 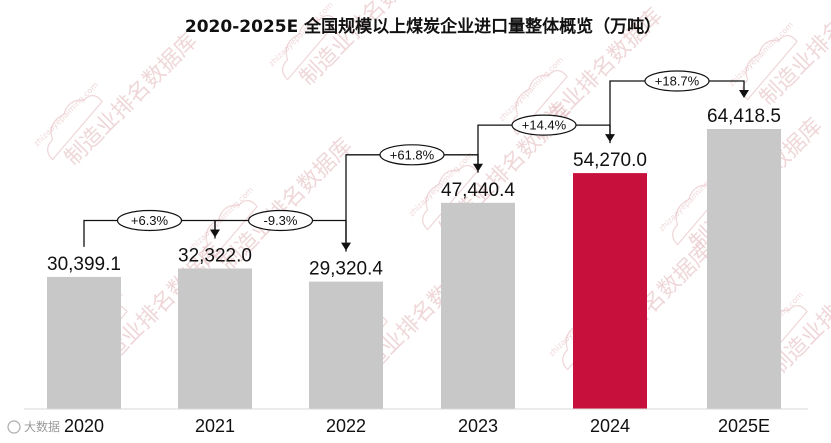 I want to click on corner-logo-icon, so click(x=14, y=427).